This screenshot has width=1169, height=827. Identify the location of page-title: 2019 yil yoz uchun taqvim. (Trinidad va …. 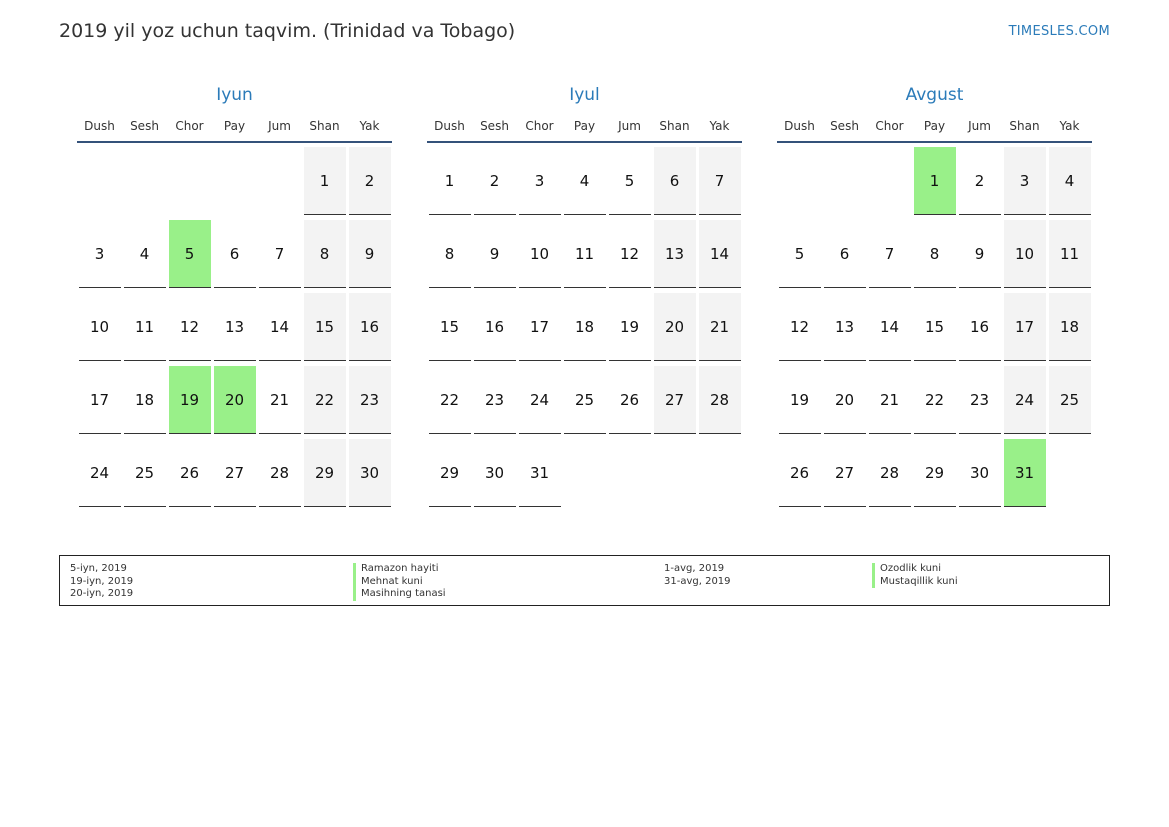
(287, 31).